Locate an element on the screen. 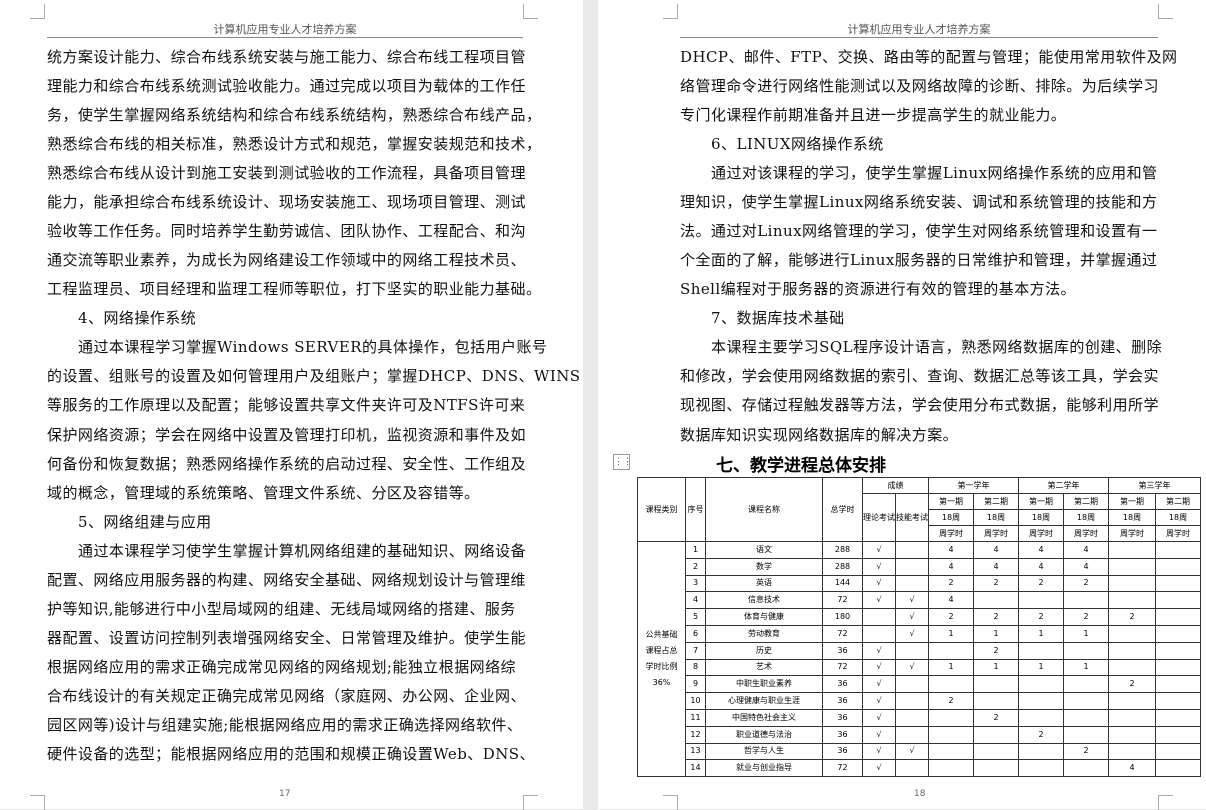  header-rule is located at coordinates (919, 37).